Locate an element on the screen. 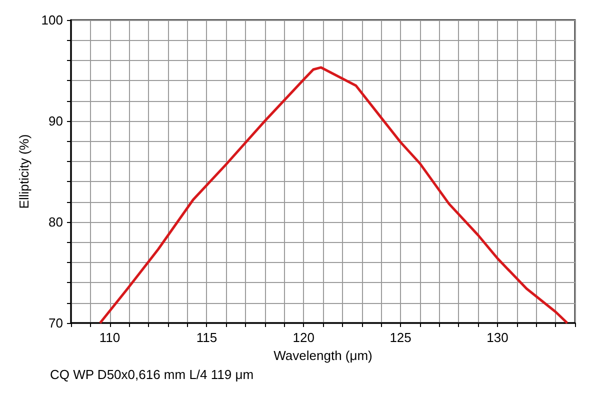 The image size is (600, 393). y-tick-label: 80 is located at coordinates (55, 222).